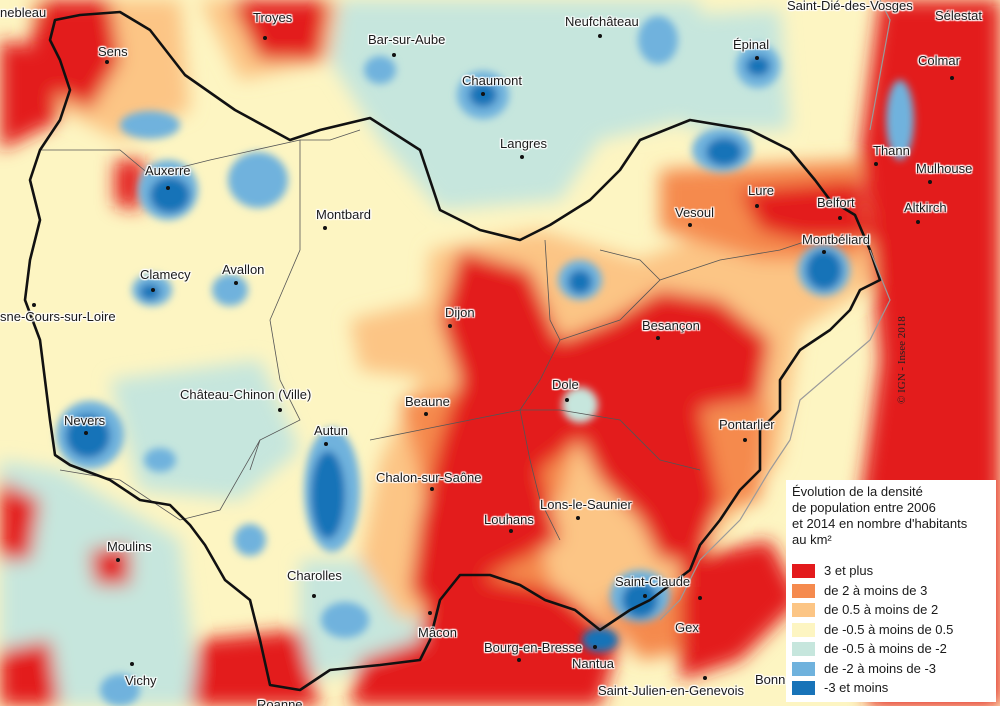  I want to click on city-label: Altkirch, so click(925, 207).